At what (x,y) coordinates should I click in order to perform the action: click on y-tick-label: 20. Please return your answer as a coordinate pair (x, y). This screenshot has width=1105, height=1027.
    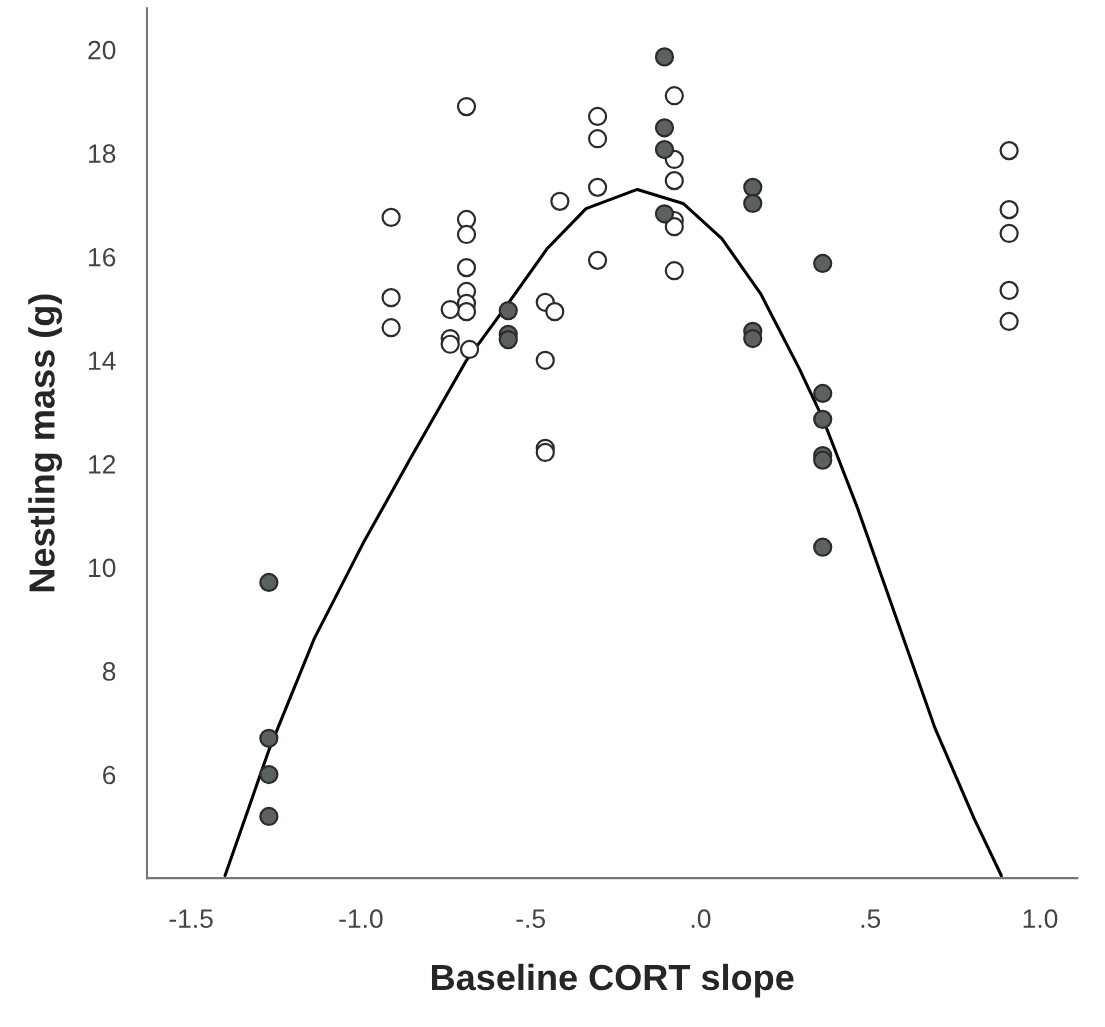
    Looking at the image, I should click on (102, 50).